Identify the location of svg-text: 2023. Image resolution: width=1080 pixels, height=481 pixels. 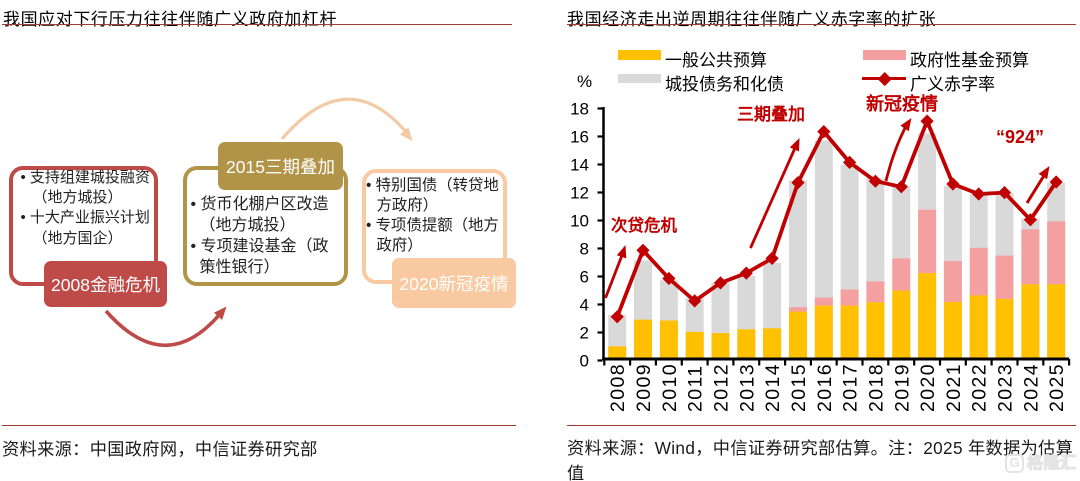
(1006, 387).